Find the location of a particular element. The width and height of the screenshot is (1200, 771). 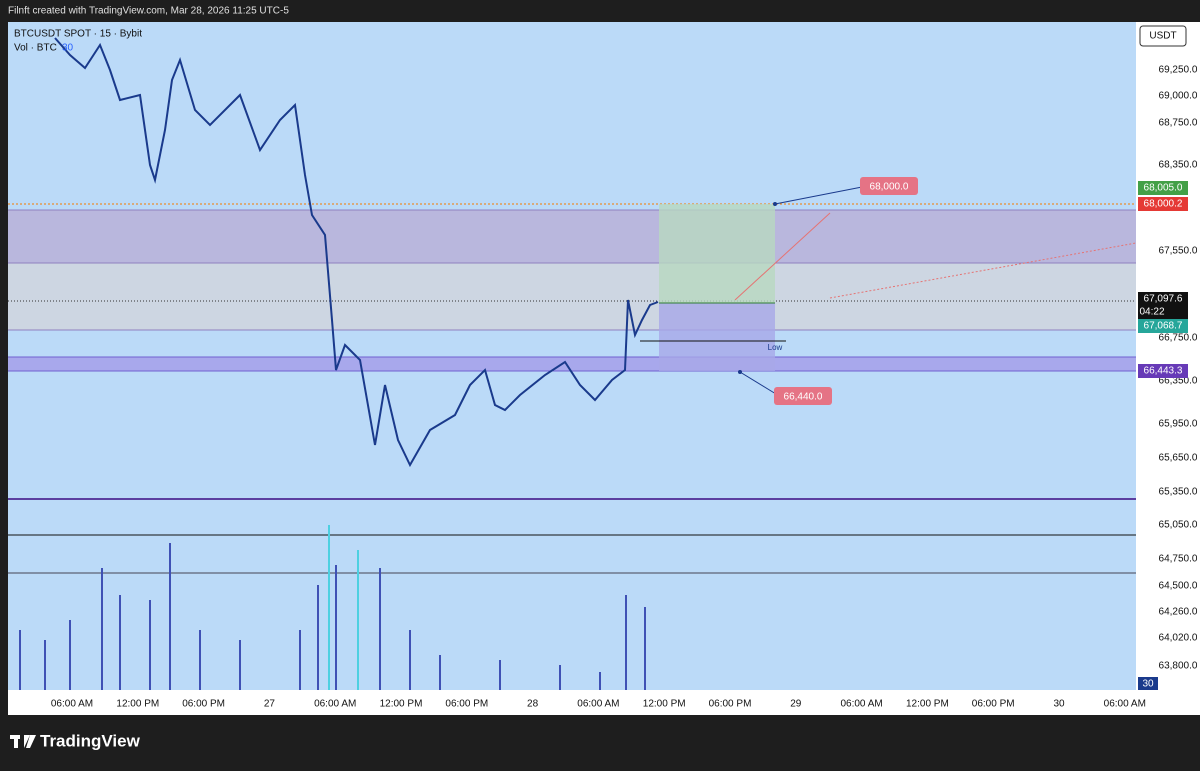

volume-badge-text: 30 is located at coordinates (1148, 684).